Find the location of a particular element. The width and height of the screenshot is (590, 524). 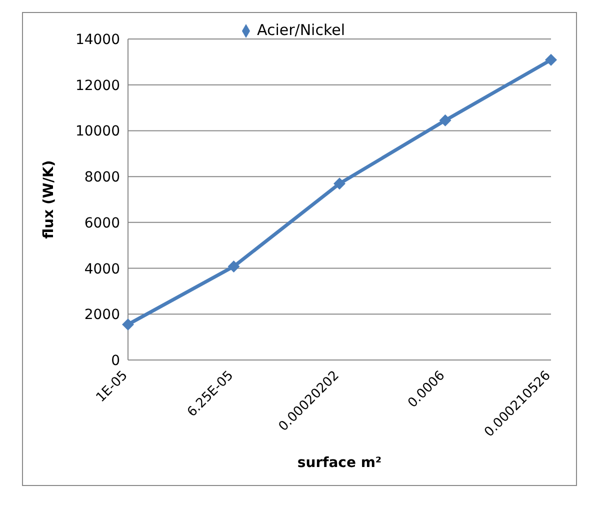

y-tick-label: 12000 is located at coordinates (97, 86).